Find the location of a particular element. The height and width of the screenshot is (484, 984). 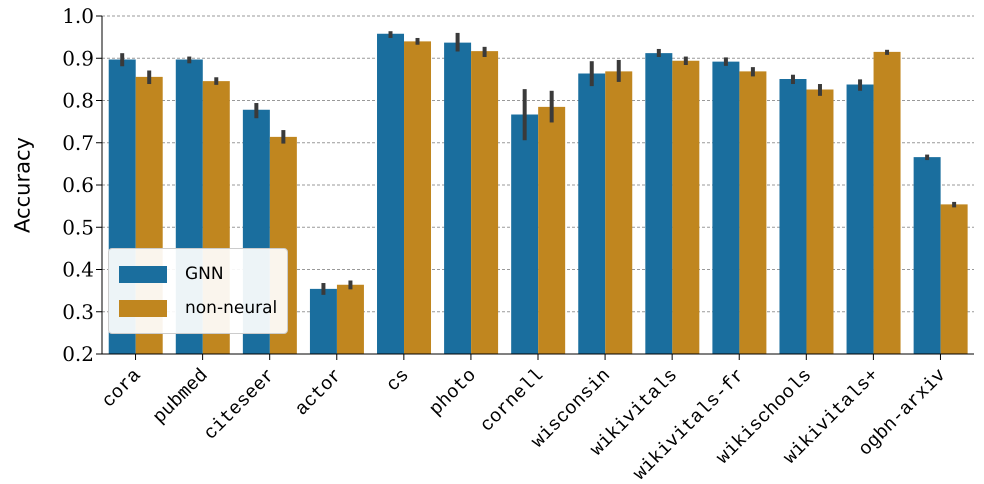

legend-label: non-neural is located at coordinates (231, 308).